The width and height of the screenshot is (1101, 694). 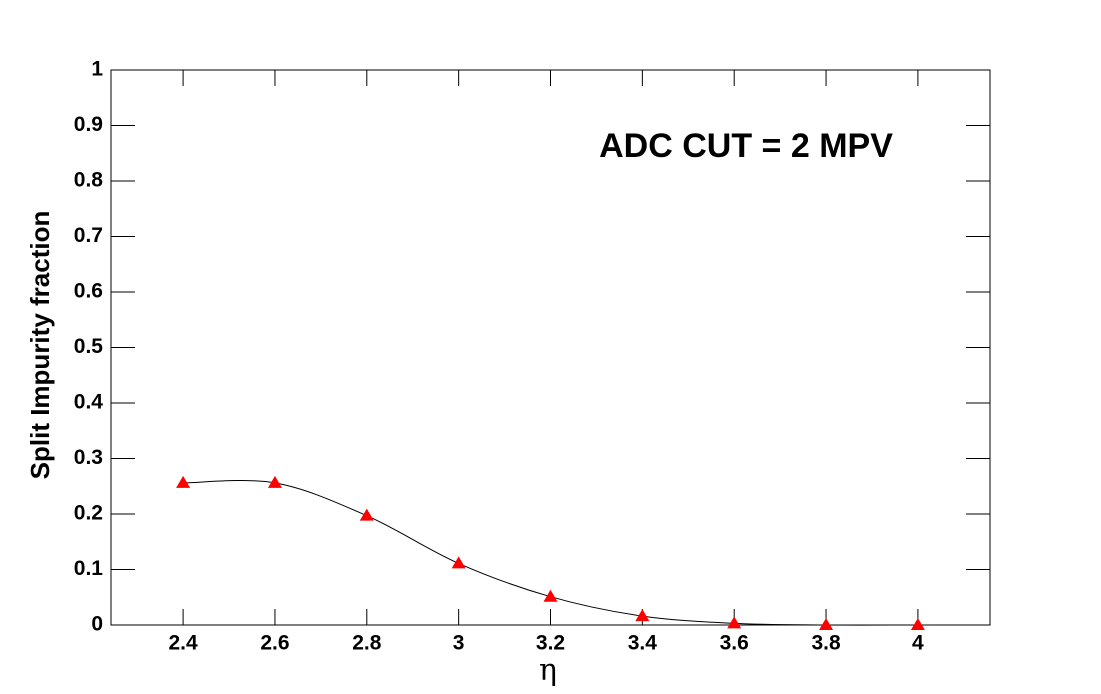 I want to click on y-tick-label: 0.3, so click(x=88, y=457).